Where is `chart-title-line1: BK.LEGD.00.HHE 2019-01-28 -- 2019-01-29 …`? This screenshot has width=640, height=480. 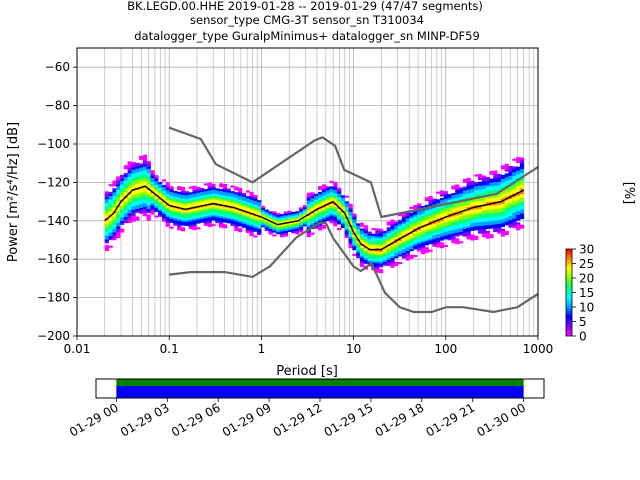
chart-title-line1: BK.LEGD.00.HHE 2019-01-28 -- 2019-01-29 … is located at coordinates (305, 6).